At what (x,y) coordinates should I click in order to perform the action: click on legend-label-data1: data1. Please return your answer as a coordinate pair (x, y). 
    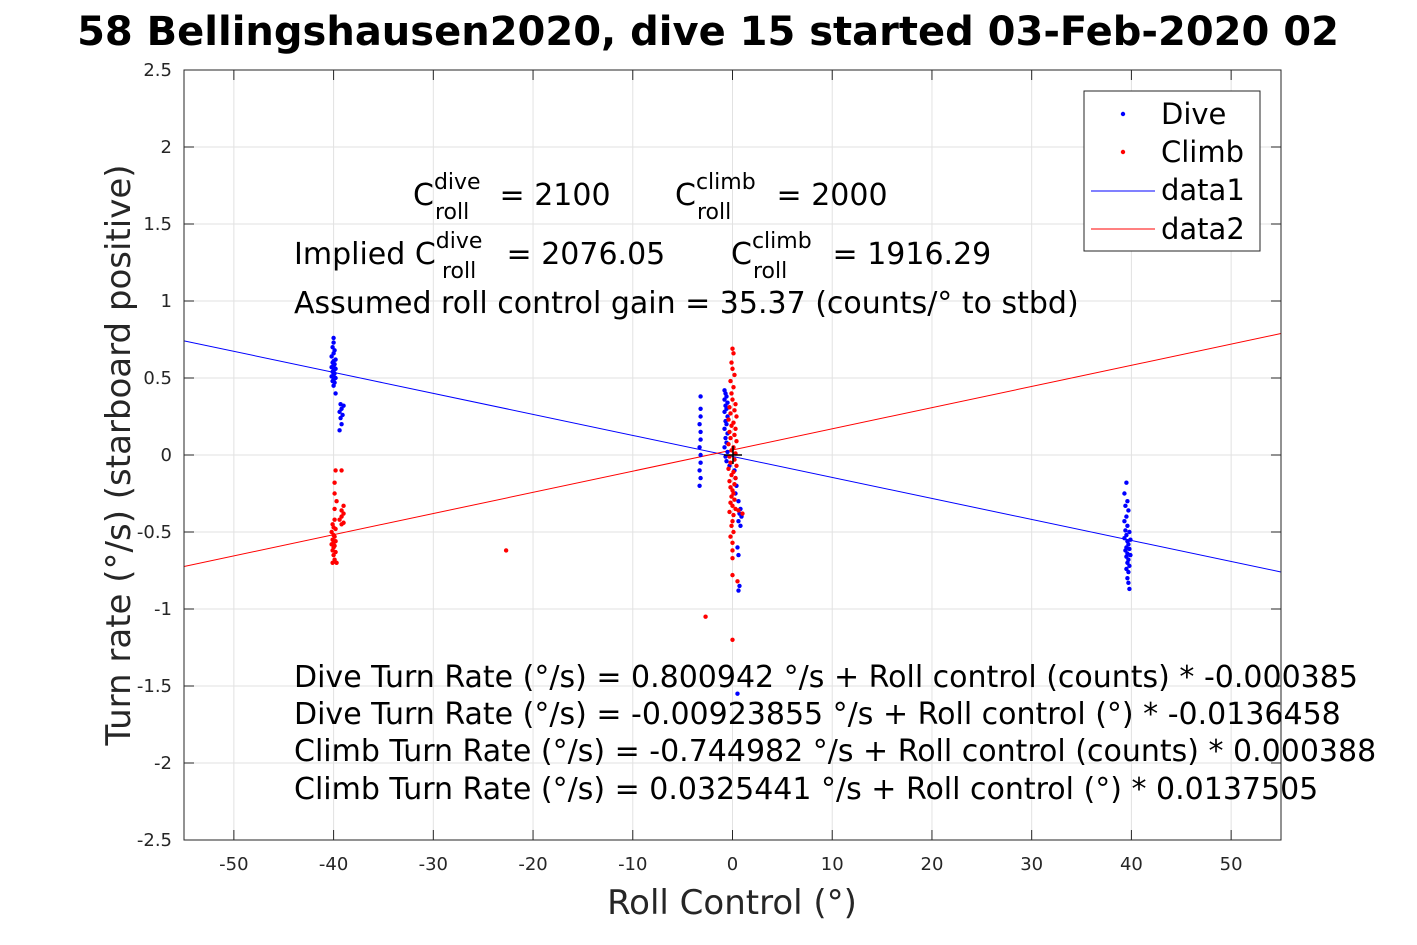
    Looking at the image, I should click on (1203, 190).